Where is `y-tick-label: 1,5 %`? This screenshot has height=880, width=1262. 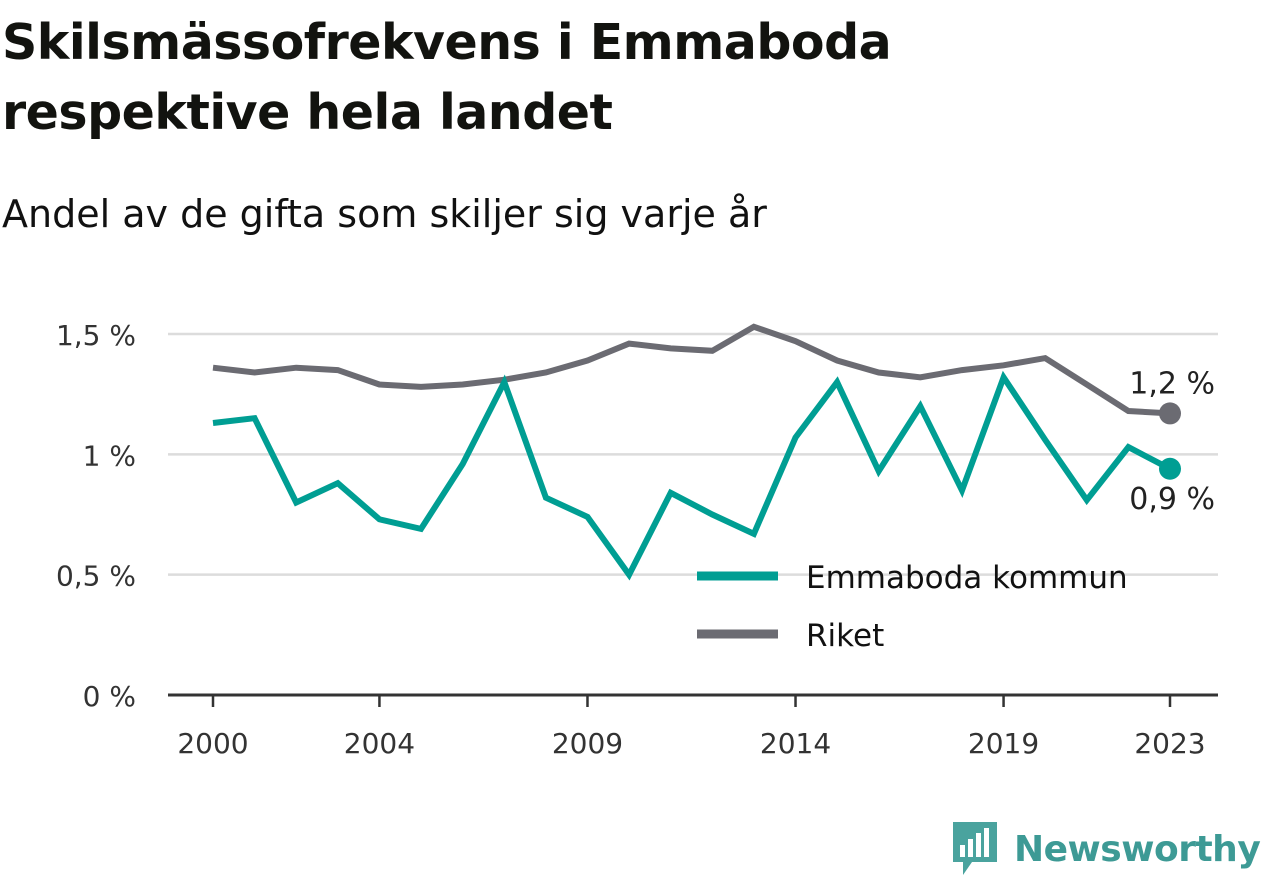 y-tick-label: 1,5 % is located at coordinates (96, 335).